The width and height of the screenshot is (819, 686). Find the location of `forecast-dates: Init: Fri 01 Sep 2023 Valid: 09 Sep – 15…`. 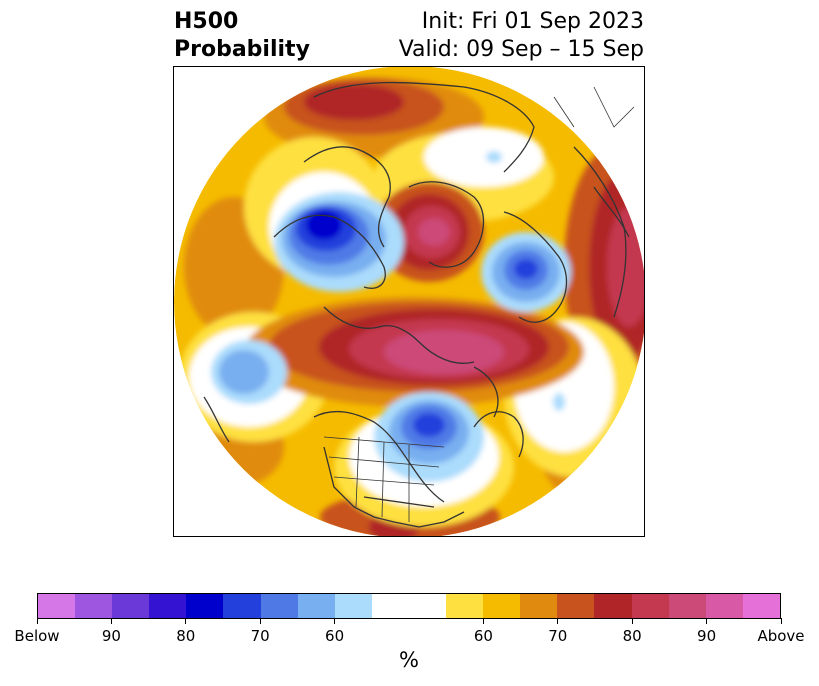

forecast-dates: Init: Fri 01 Sep 2023 Valid: 09 Sep – 15… is located at coordinates (521, 36).